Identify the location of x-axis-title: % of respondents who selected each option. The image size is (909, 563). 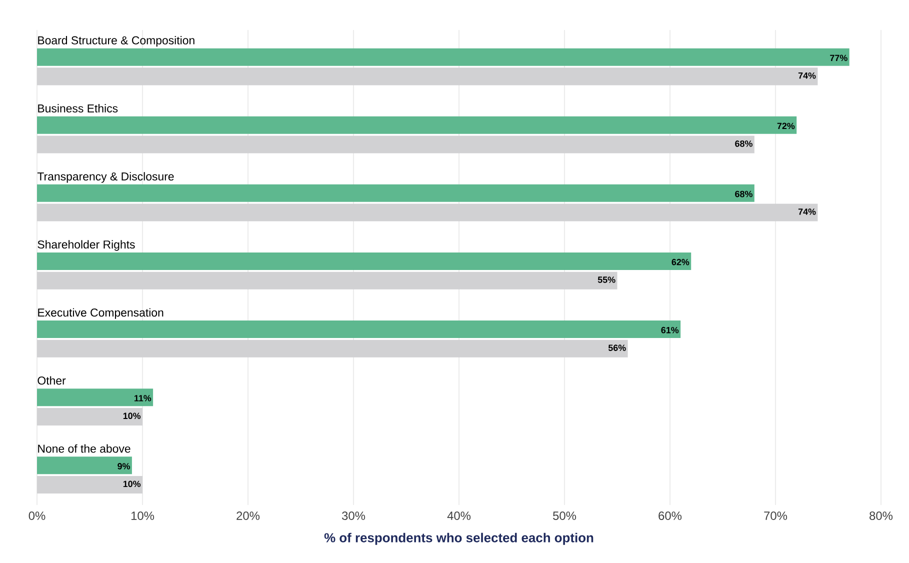
(459, 538).